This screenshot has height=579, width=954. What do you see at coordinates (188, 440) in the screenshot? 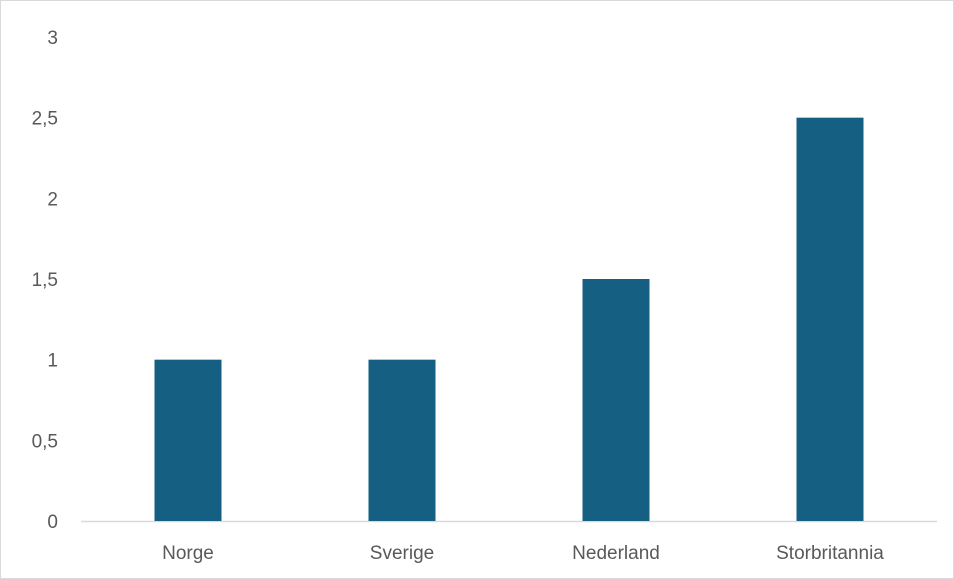
I see `bar-norge` at bounding box center [188, 440].